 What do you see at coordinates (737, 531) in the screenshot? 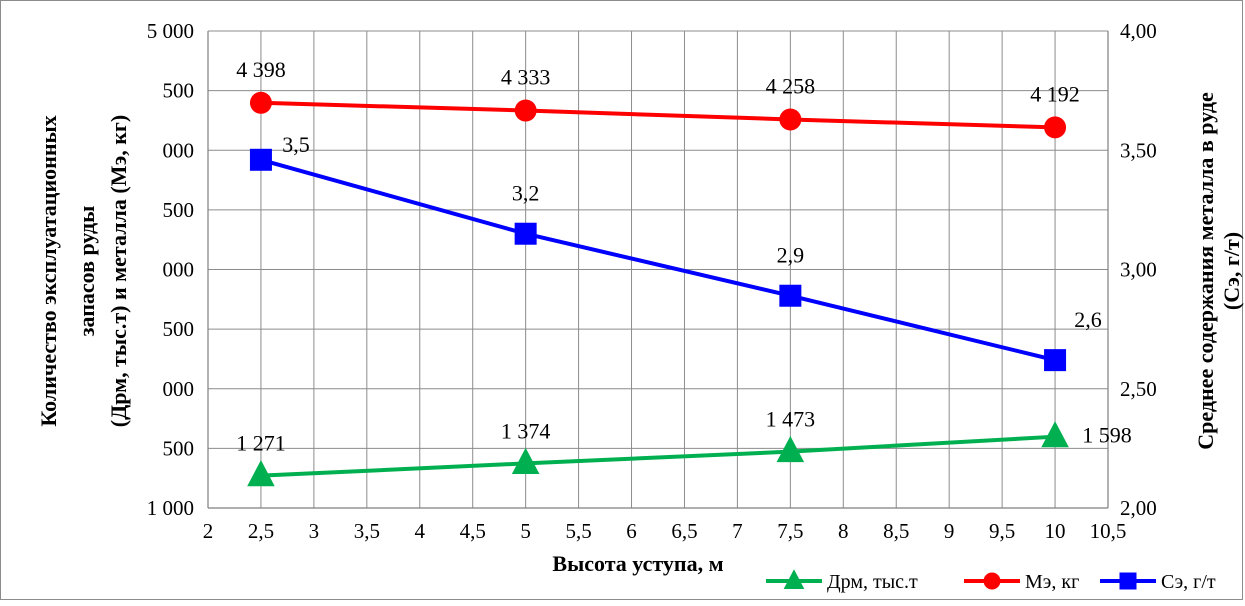
I see `x-tick-label: 7` at bounding box center [737, 531].